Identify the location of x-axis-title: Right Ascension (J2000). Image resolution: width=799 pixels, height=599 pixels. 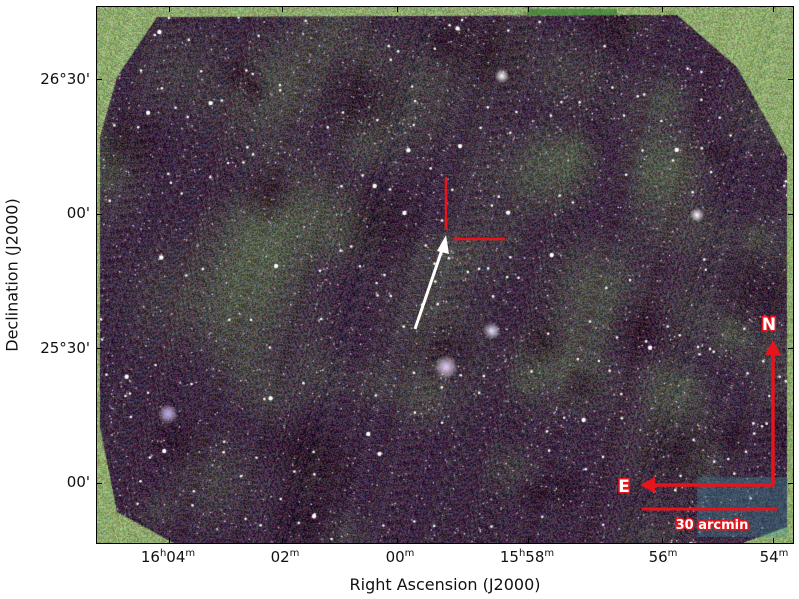
(445, 584).